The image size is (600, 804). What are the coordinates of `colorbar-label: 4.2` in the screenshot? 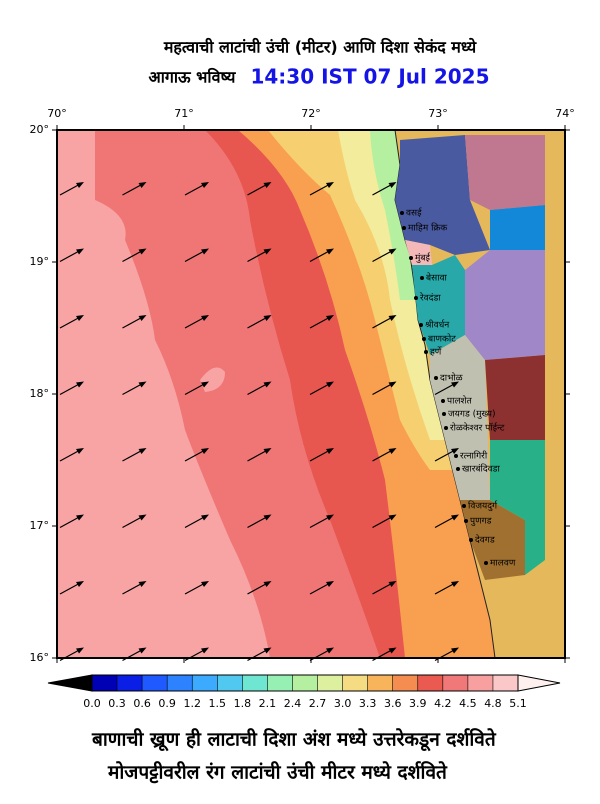 It's located at (443, 703).